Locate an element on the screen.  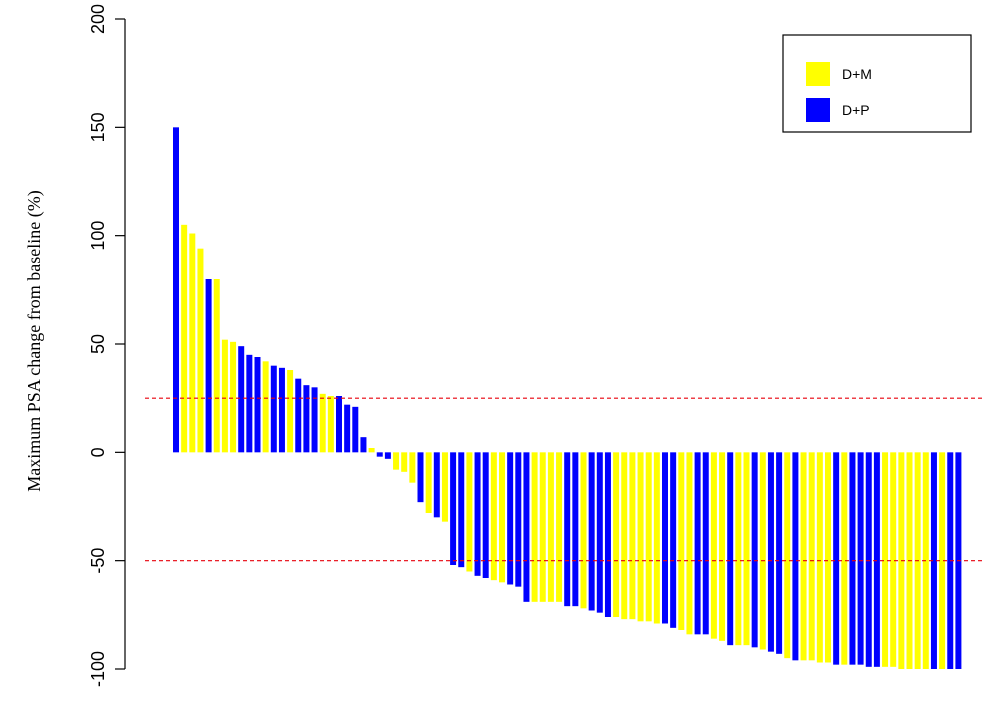
legend-label-dp: D+P is located at coordinates (856, 110).